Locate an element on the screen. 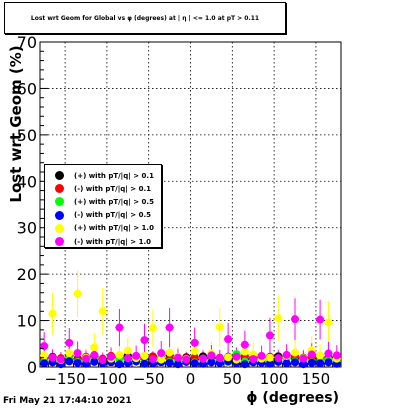 The width and height of the screenshot is (400, 410). data-point-s5-p9 is located at coordinates (119, 327).